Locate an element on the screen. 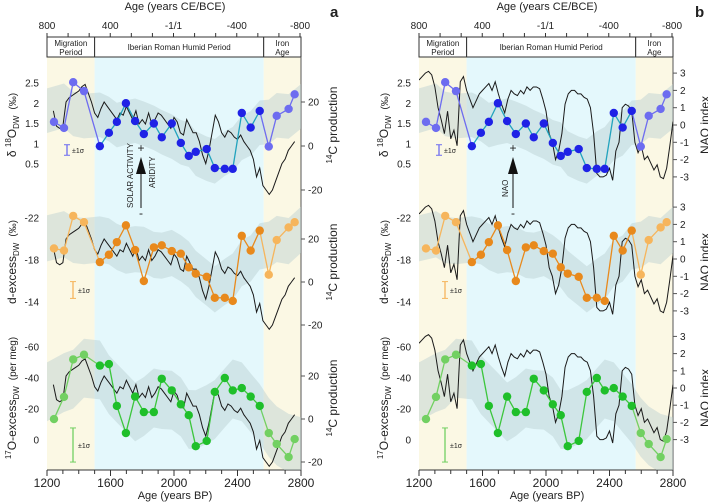 The height and width of the screenshot is (504, 708). title-sup: 18 is located at coordinates (380, 142).